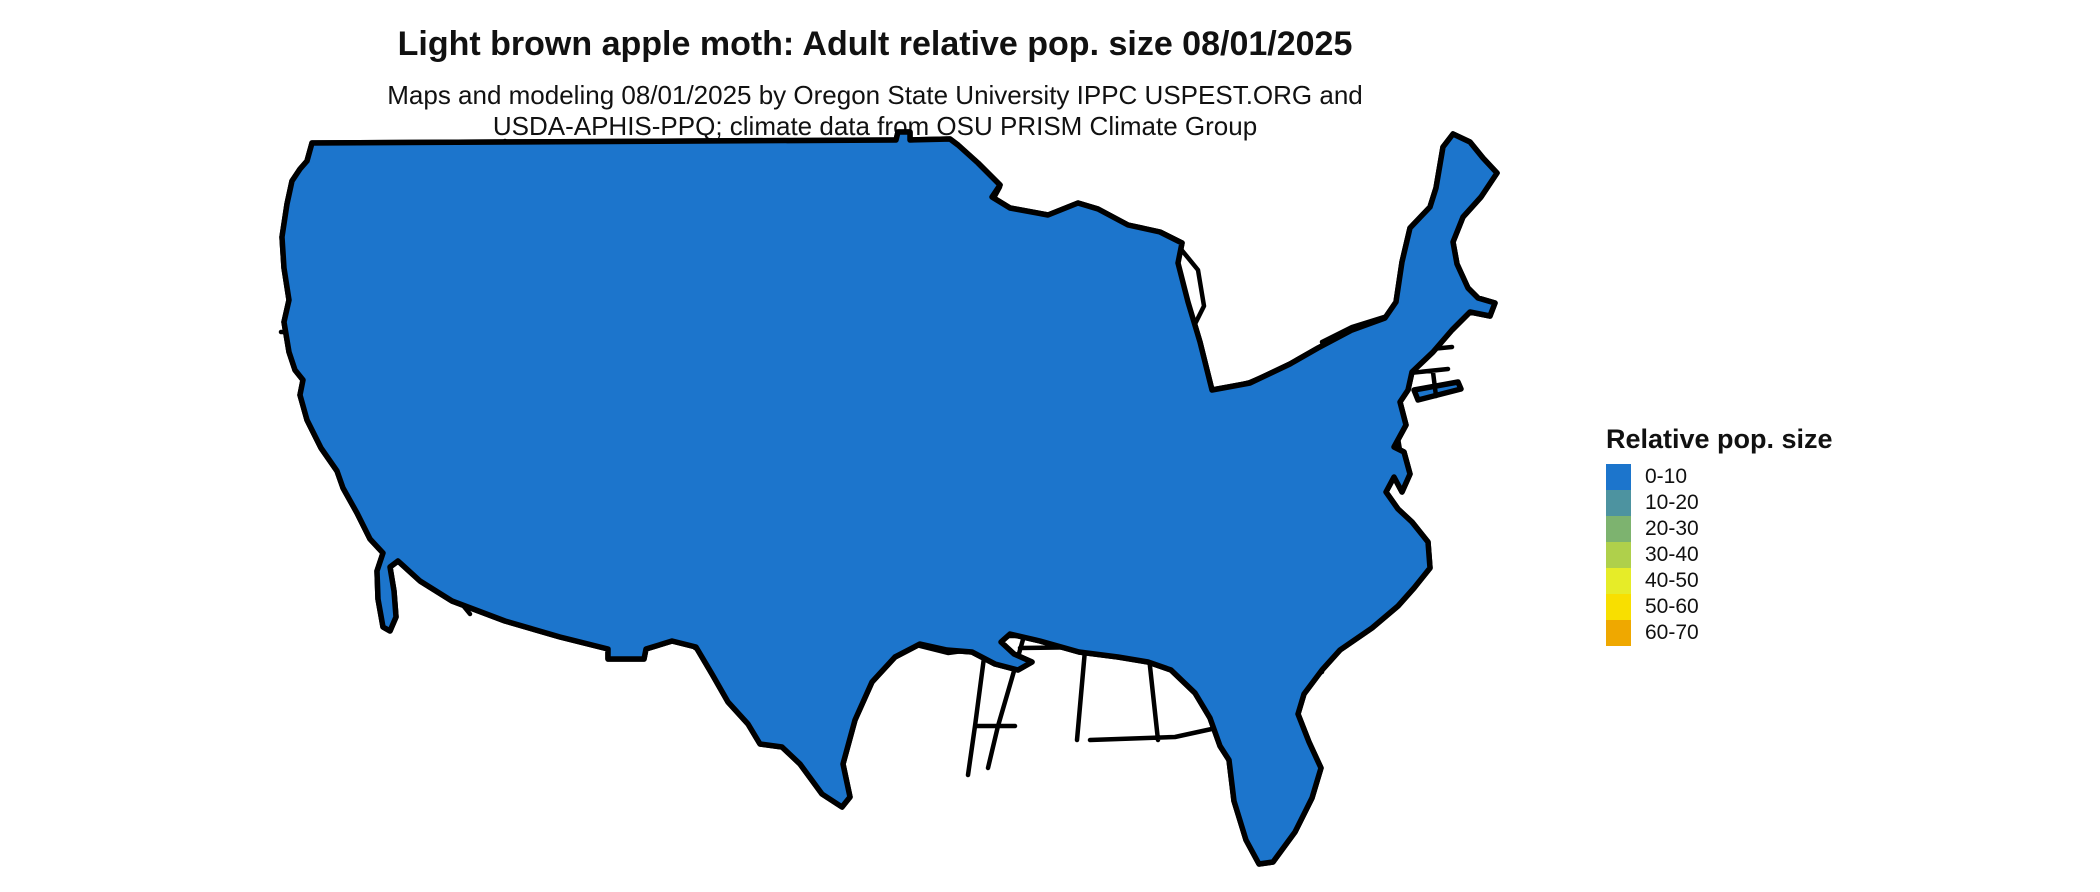 The image size is (2100, 892). What do you see at coordinates (1719, 555) in the screenshot?
I see `legend-row: 30-40` at bounding box center [1719, 555].